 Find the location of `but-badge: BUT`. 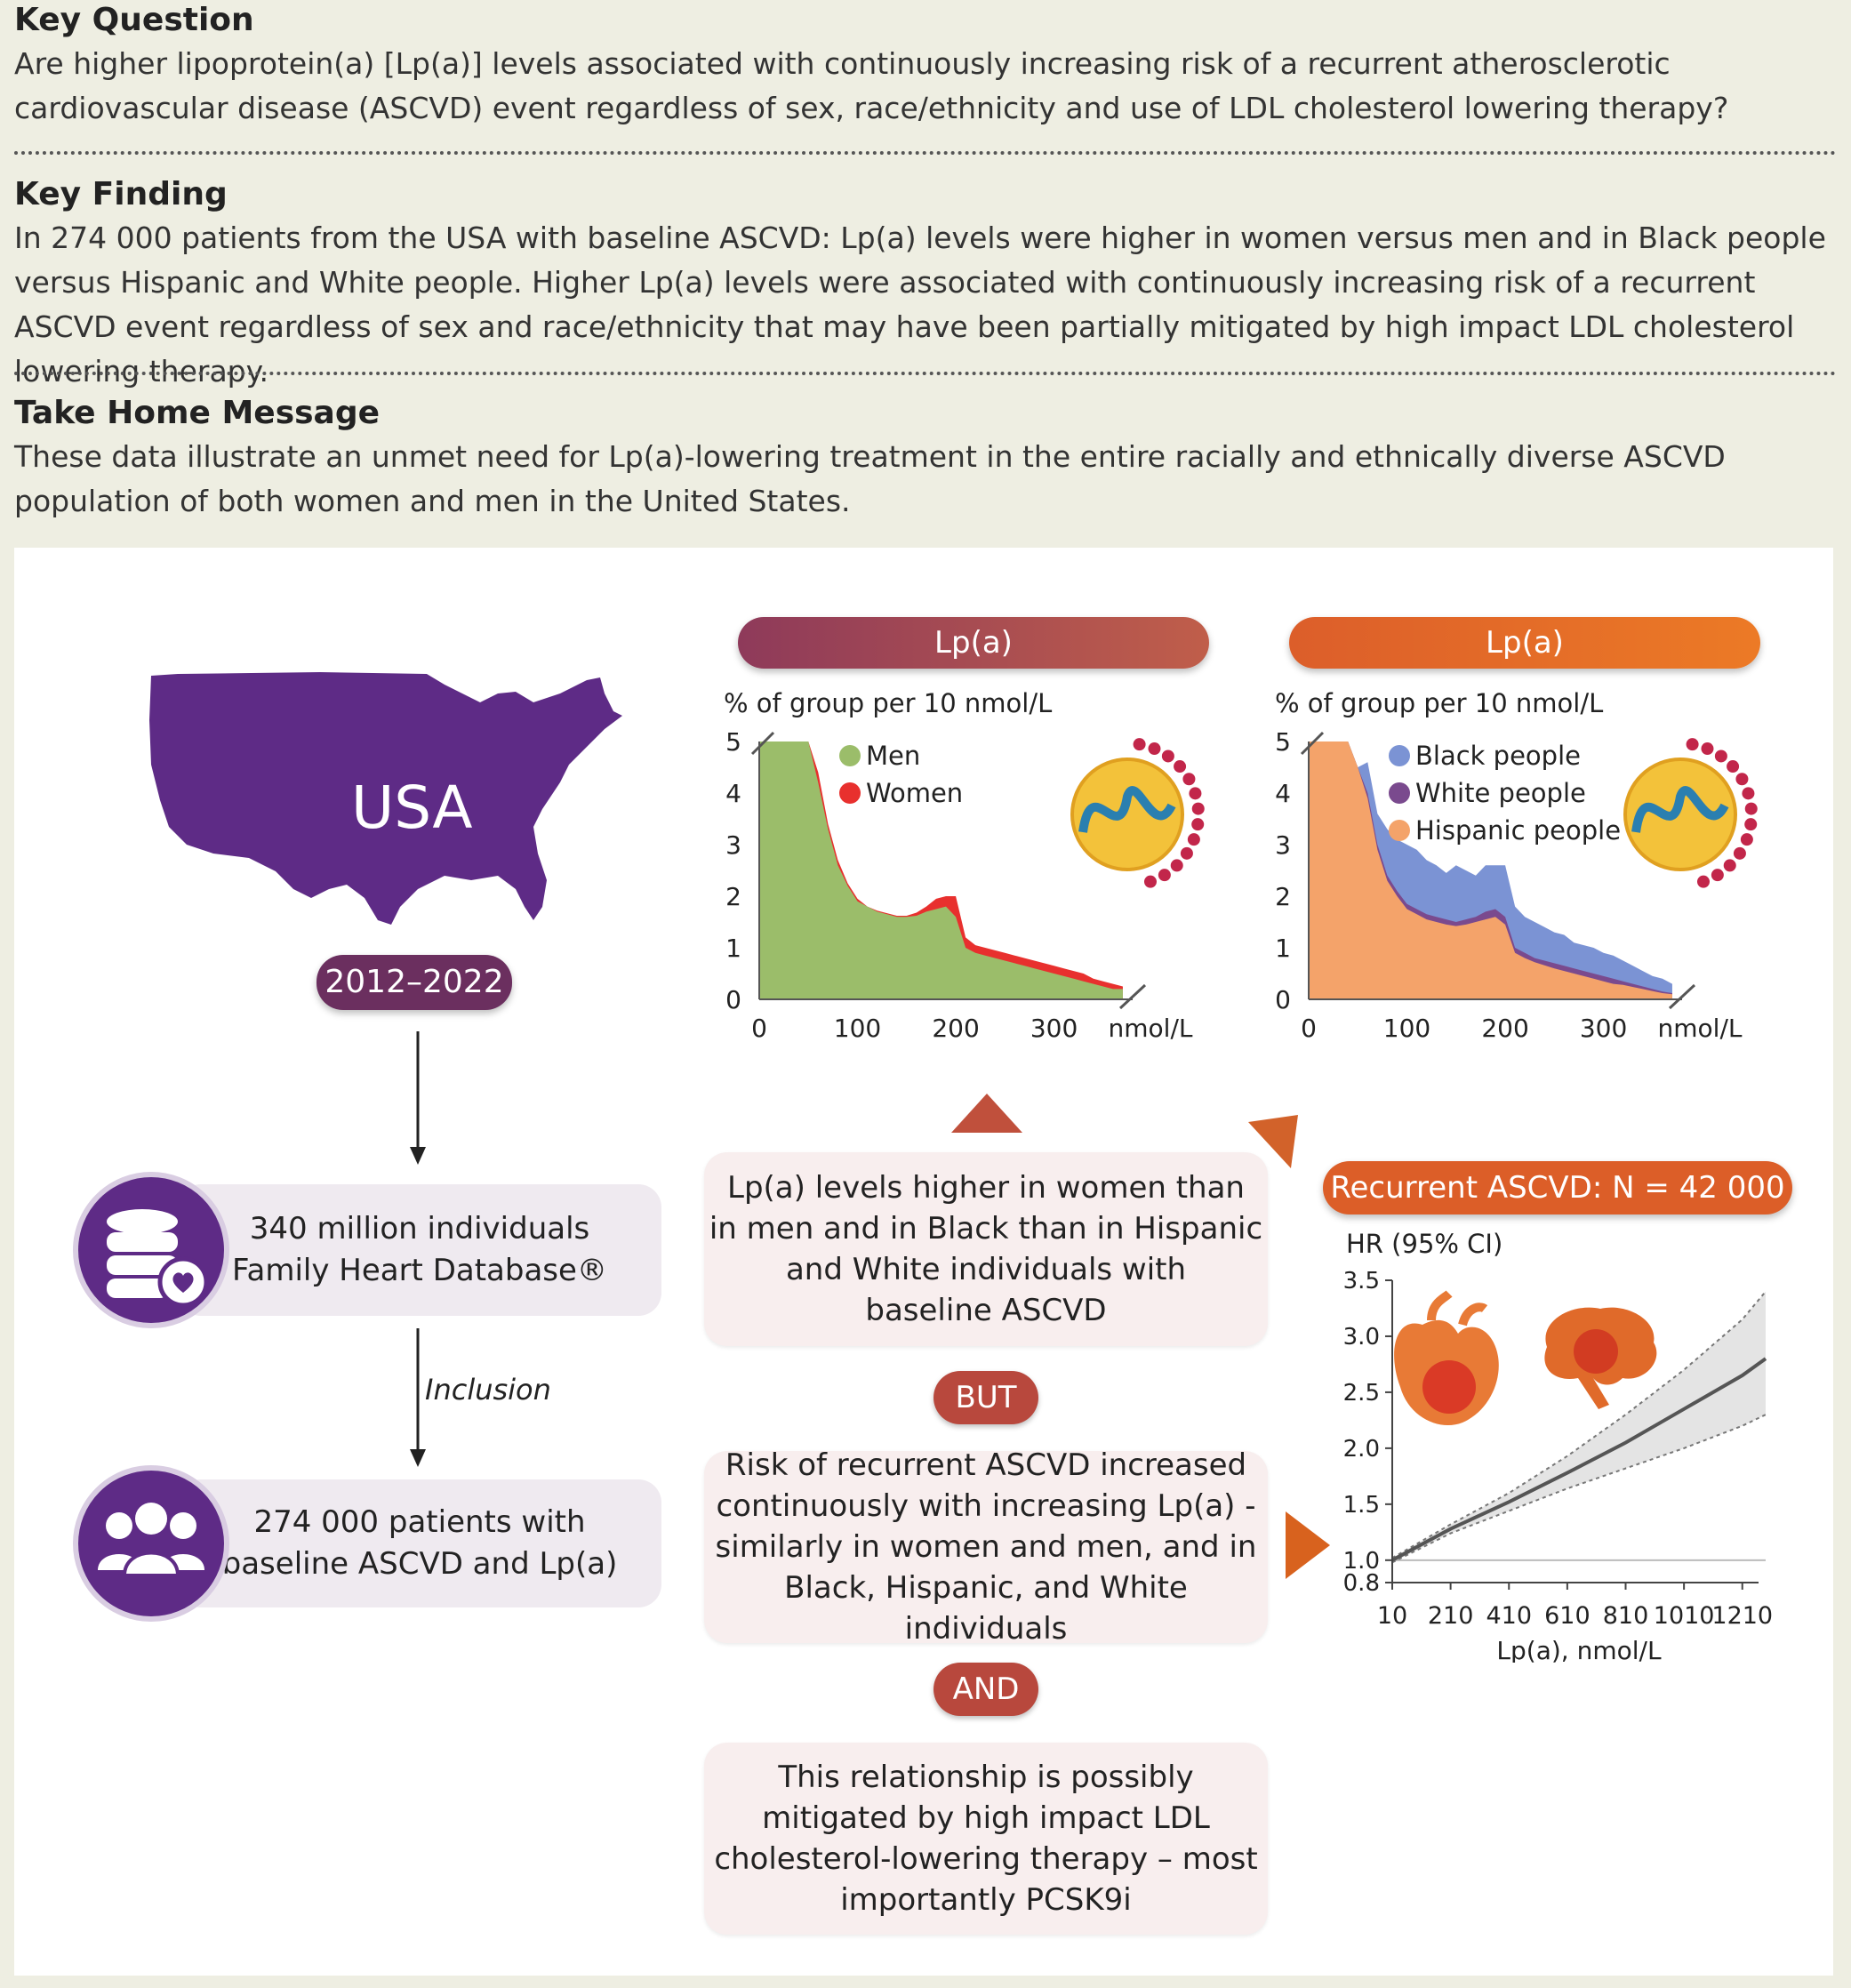

but-badge: BUT is located at coordinates (986, 1397).